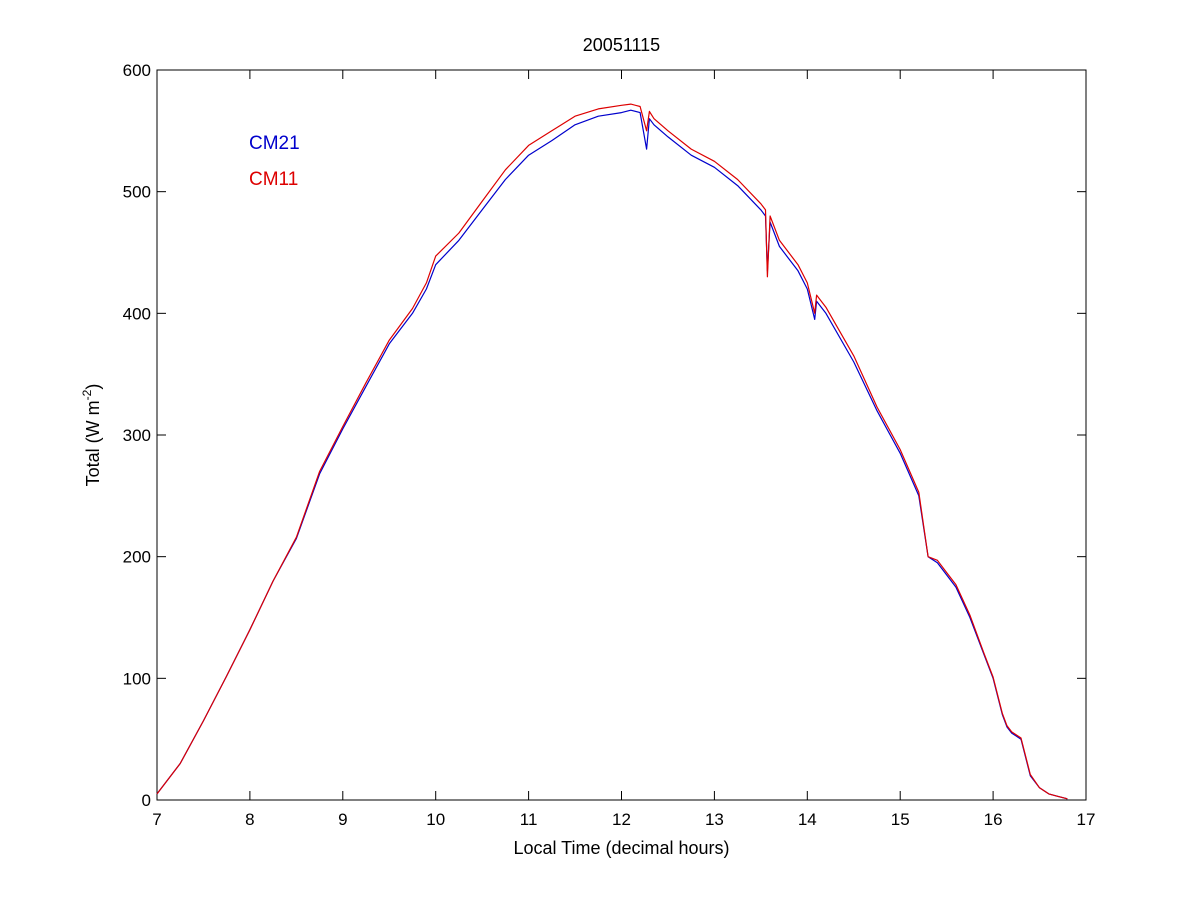  Describe the element at coordinates (137, 313) in the screenshot. I see `y-tick-label: 400` at that location.